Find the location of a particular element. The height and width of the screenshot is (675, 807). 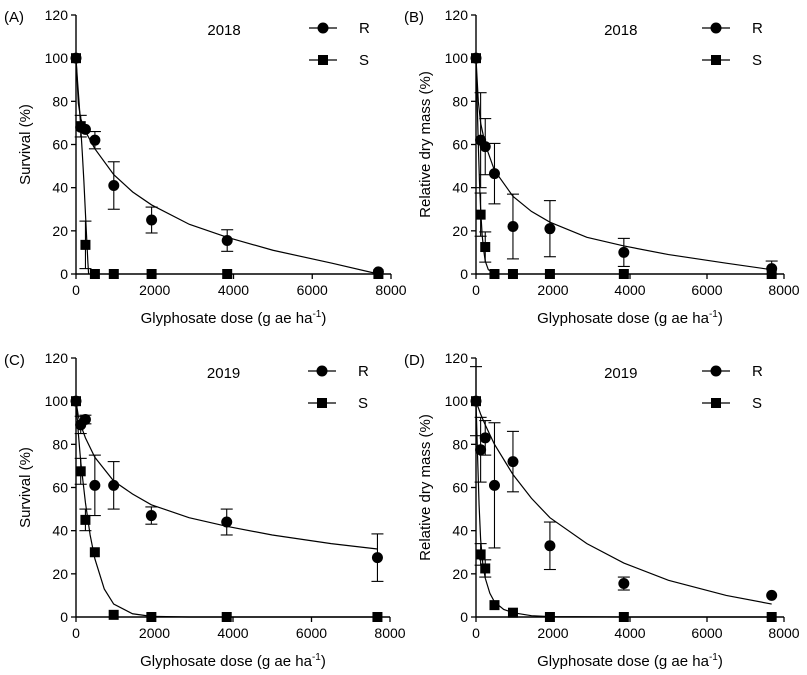

panel-label: (C) is located at coordinates (14, 360).